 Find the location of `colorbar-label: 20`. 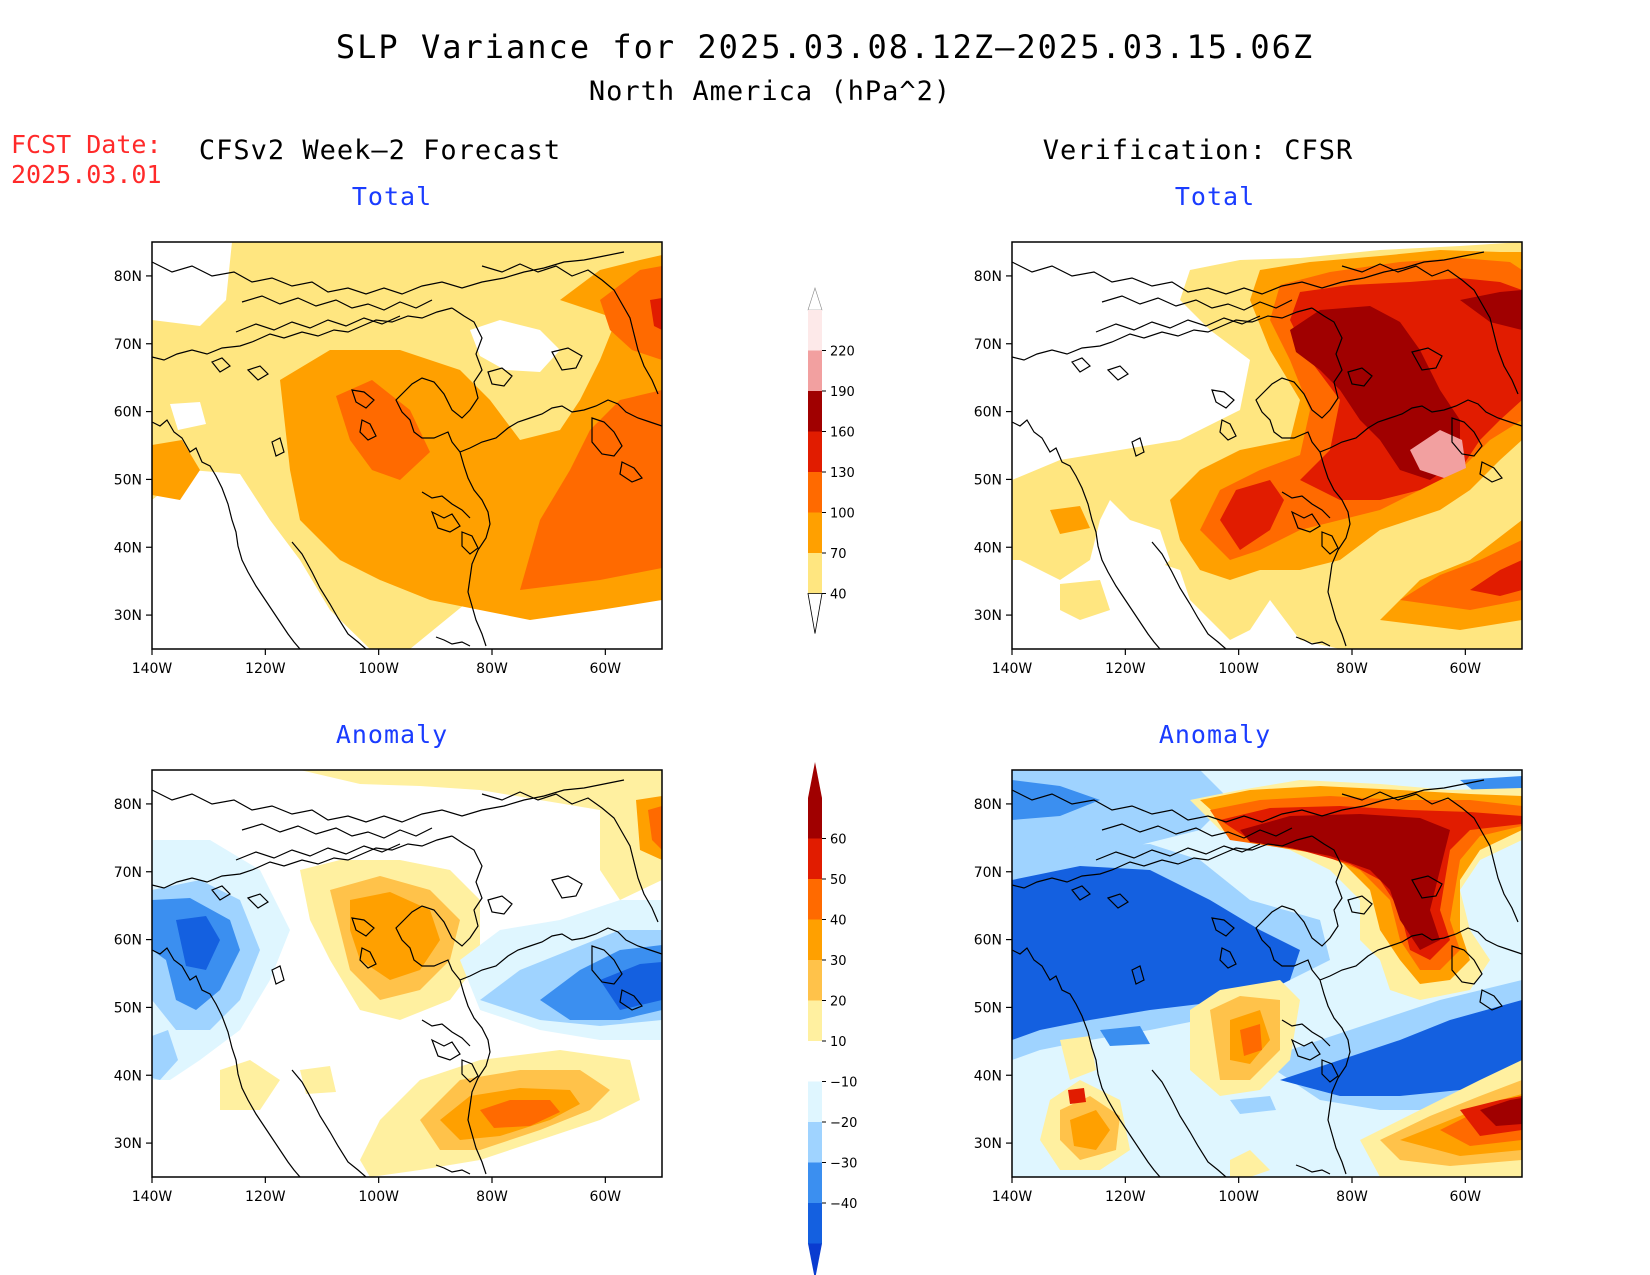

colorbar-label: 20 is located at coordinates (838, 1002).